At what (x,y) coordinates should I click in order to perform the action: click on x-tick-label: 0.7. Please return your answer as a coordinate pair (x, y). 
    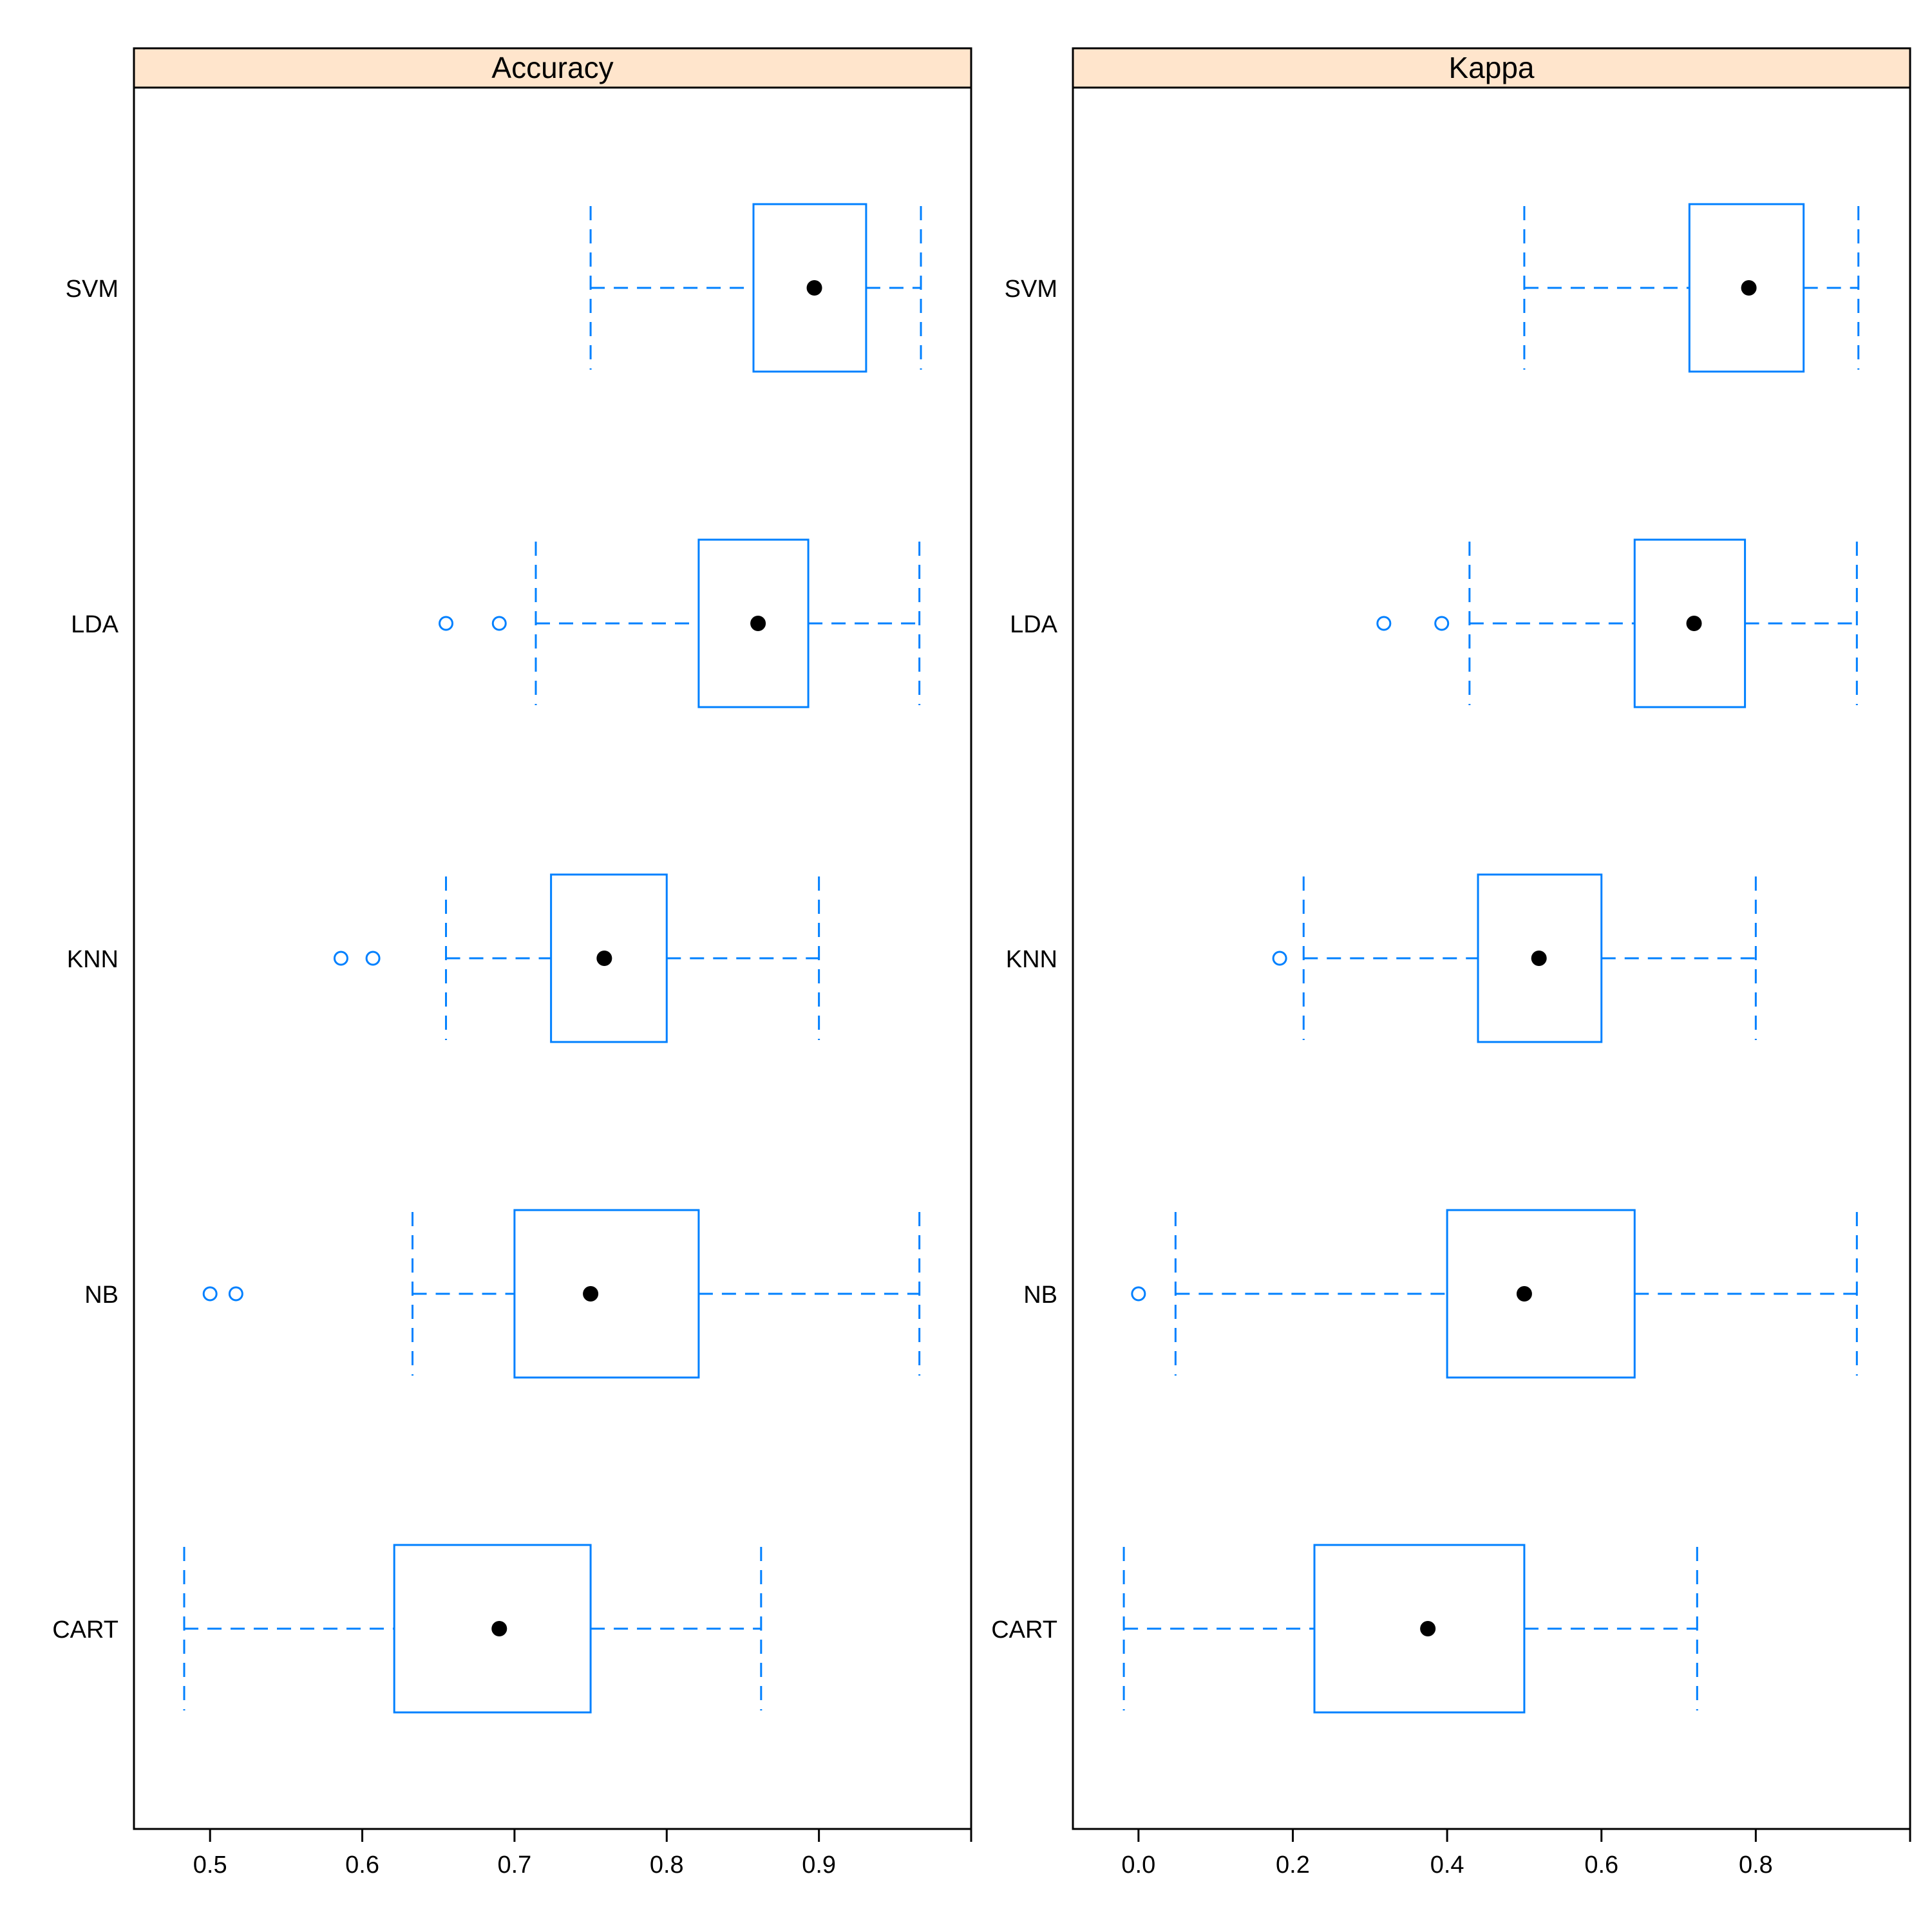
    Looking at the image, I should click on (514, 1865).